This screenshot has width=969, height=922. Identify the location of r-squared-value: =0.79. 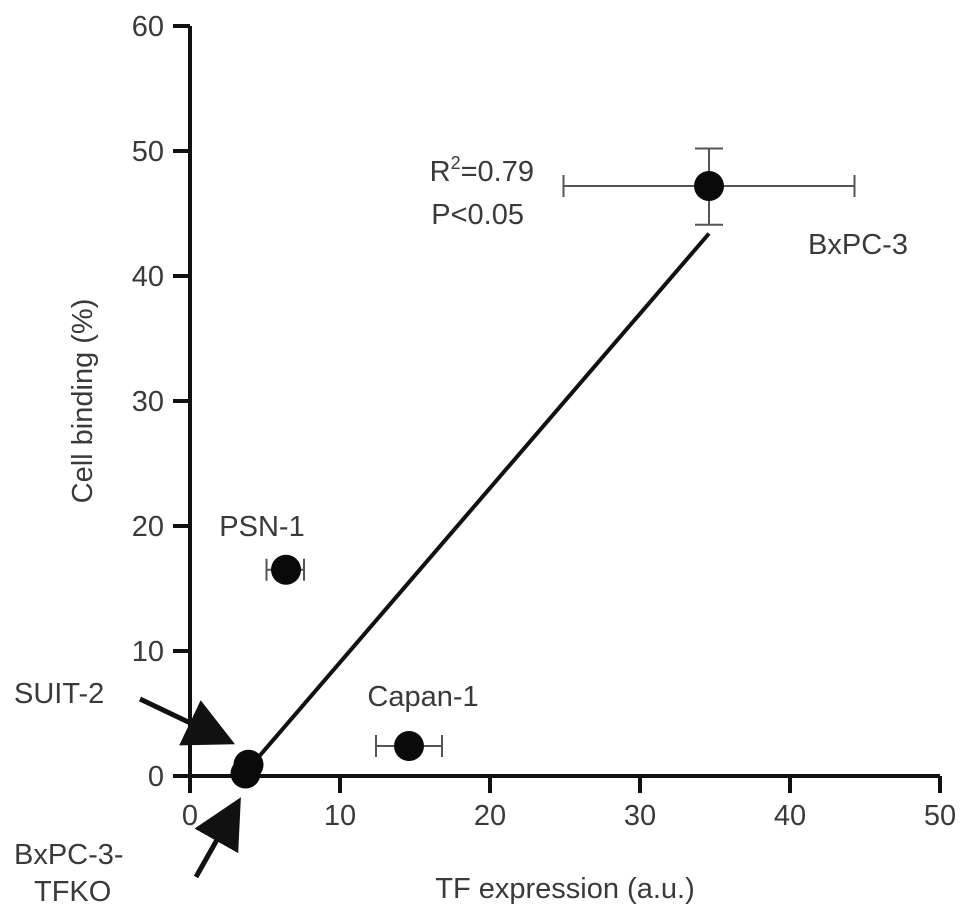
(497, 172).